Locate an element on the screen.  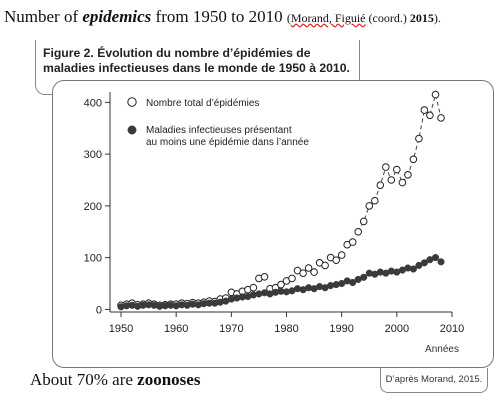
legend-marker-diseases is located at coordinates (132, 130).